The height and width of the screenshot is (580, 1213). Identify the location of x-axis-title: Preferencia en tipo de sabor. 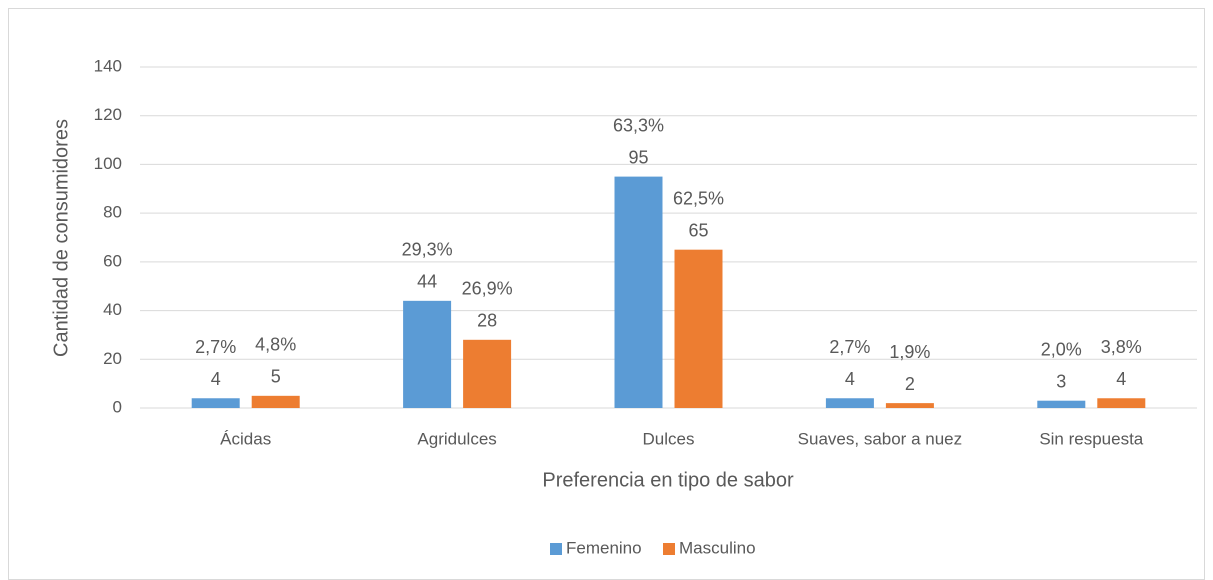
(668, 480).